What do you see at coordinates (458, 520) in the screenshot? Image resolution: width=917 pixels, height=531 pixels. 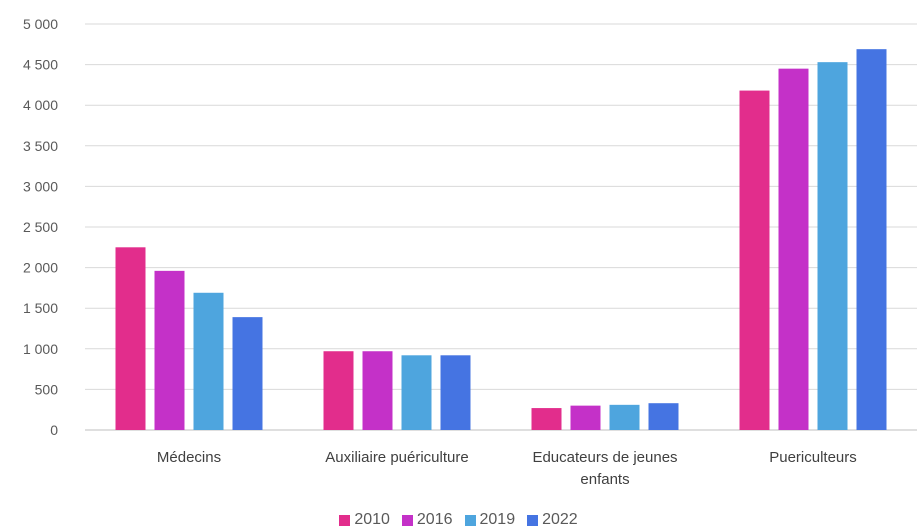 I see `legend: 2010 2016 2019 2022` at bounding box center [458, 520].